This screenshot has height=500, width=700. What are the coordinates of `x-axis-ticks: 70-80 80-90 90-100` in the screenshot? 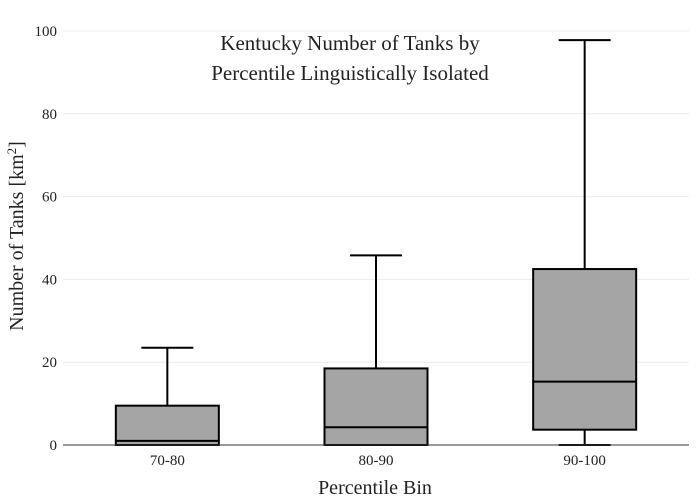 It's located at (378, 461).